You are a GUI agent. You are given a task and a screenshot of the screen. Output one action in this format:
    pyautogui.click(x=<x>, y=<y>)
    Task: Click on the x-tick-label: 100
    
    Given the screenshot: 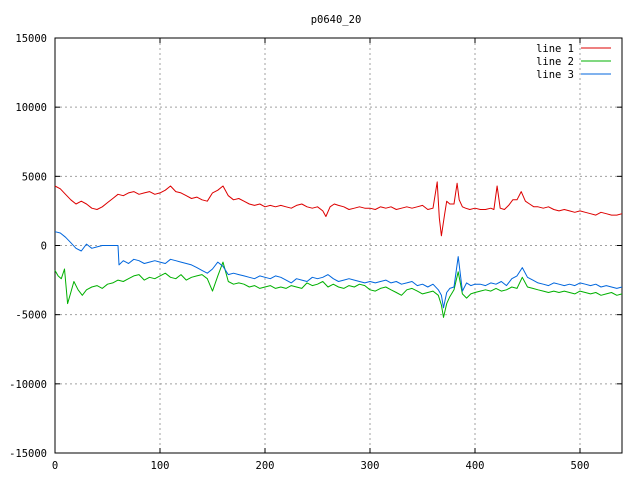 What is the action you would take?
    pyautogui.click(x=160, y=466)
    